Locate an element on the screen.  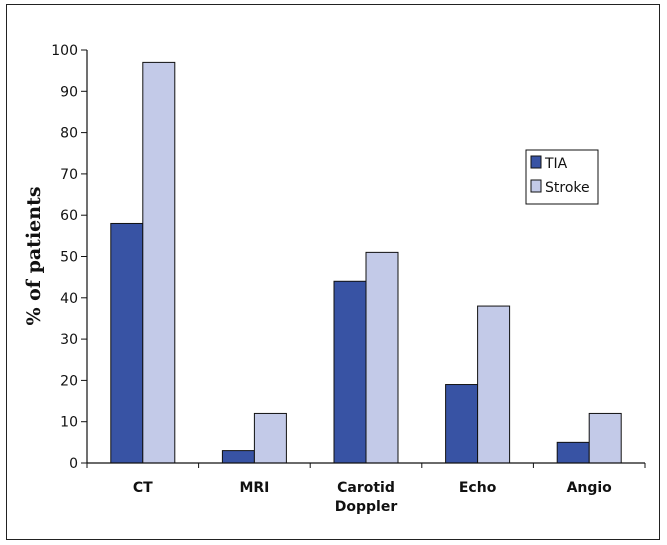
bar-stroke-carotid is located at coordinates (382, 357).